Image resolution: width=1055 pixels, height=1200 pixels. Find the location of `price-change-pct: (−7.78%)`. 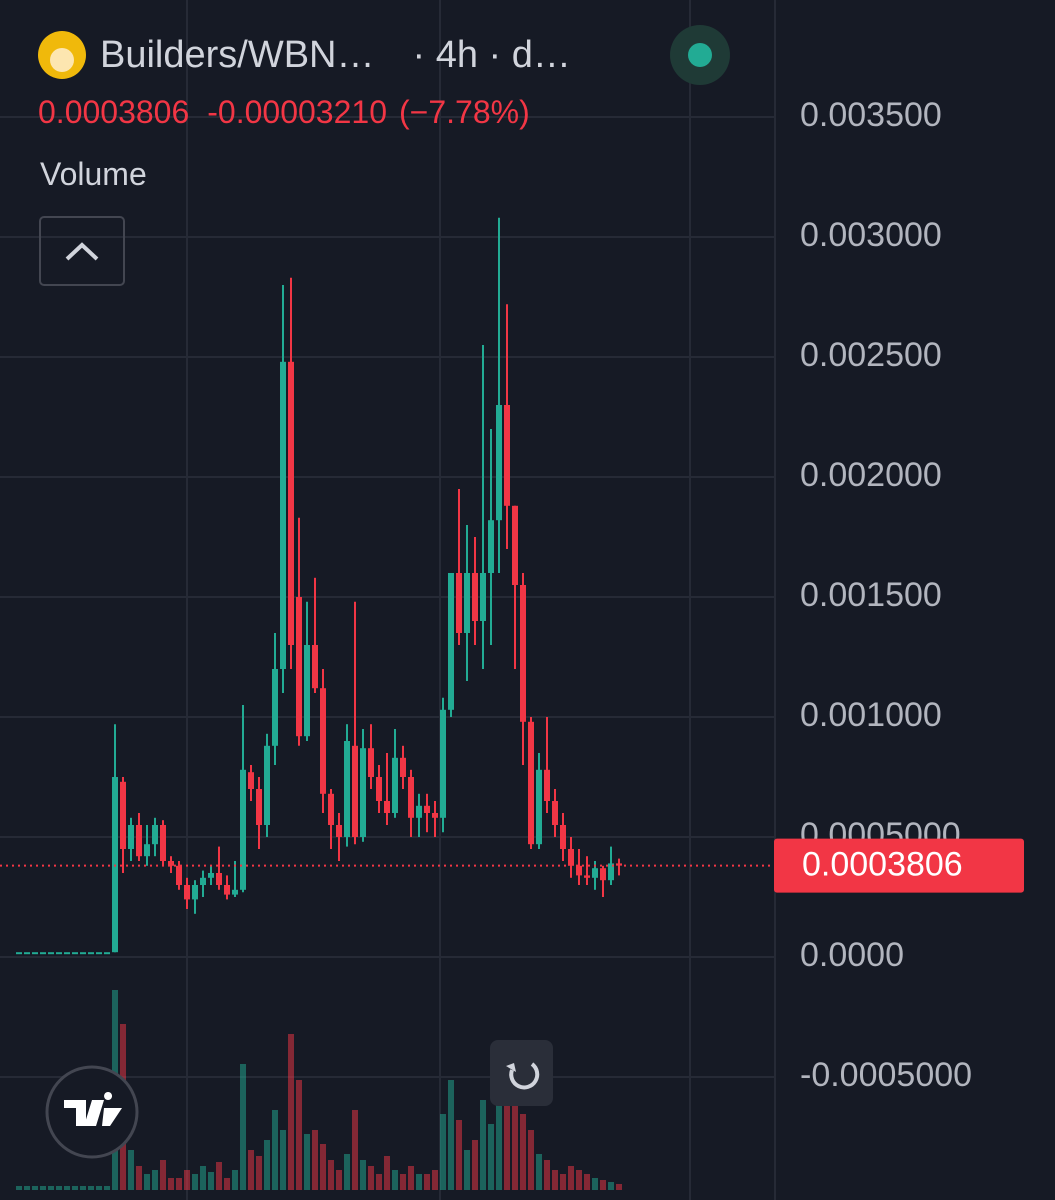

price-change-pct: (−7.78%) is located at coordinates (464, 112).